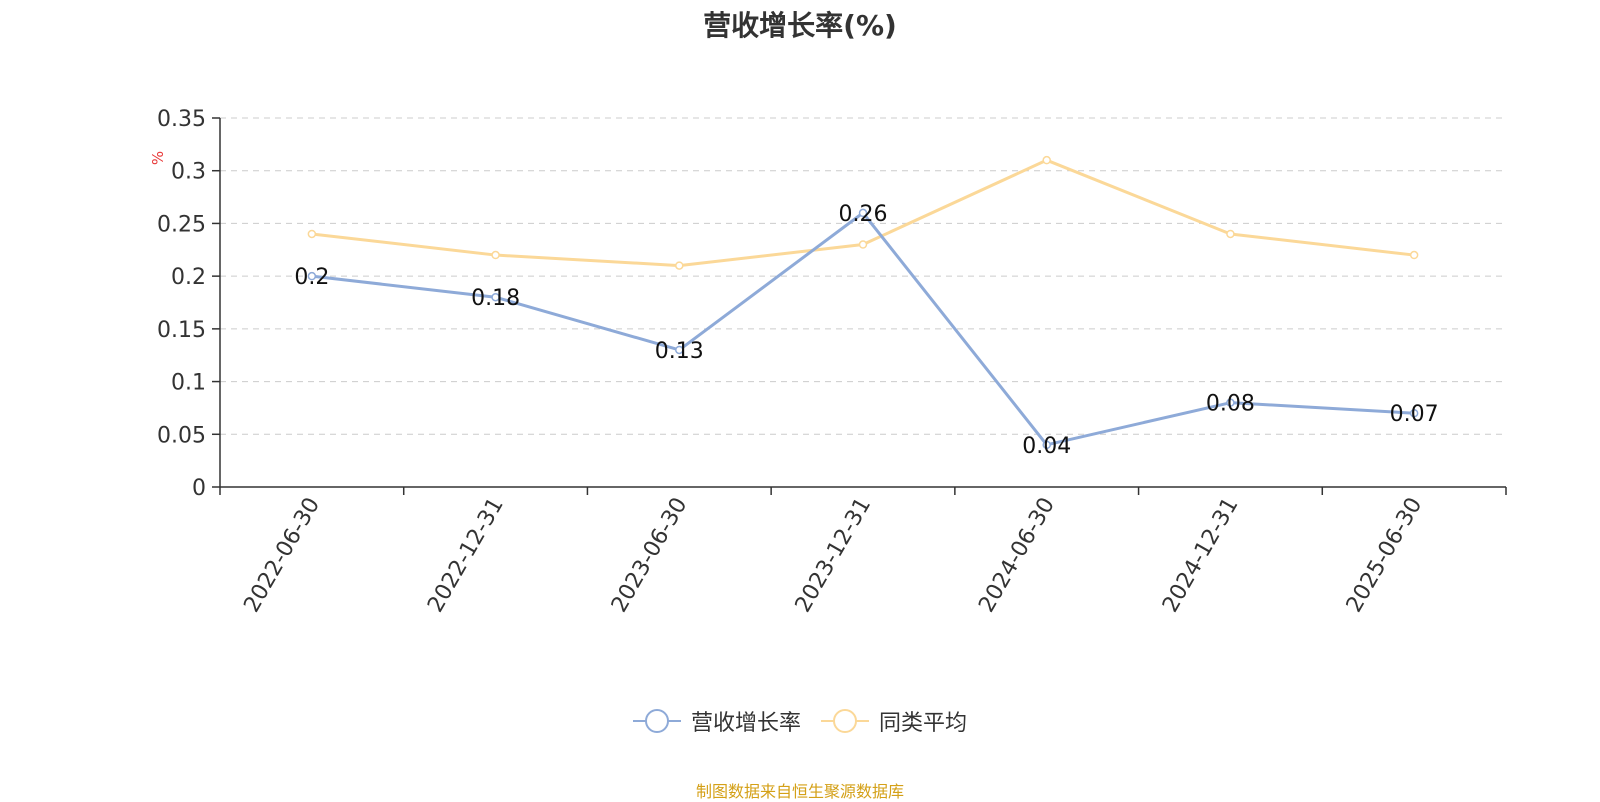  I want to click on y-tick-label: 0.1, so click(188, 383).